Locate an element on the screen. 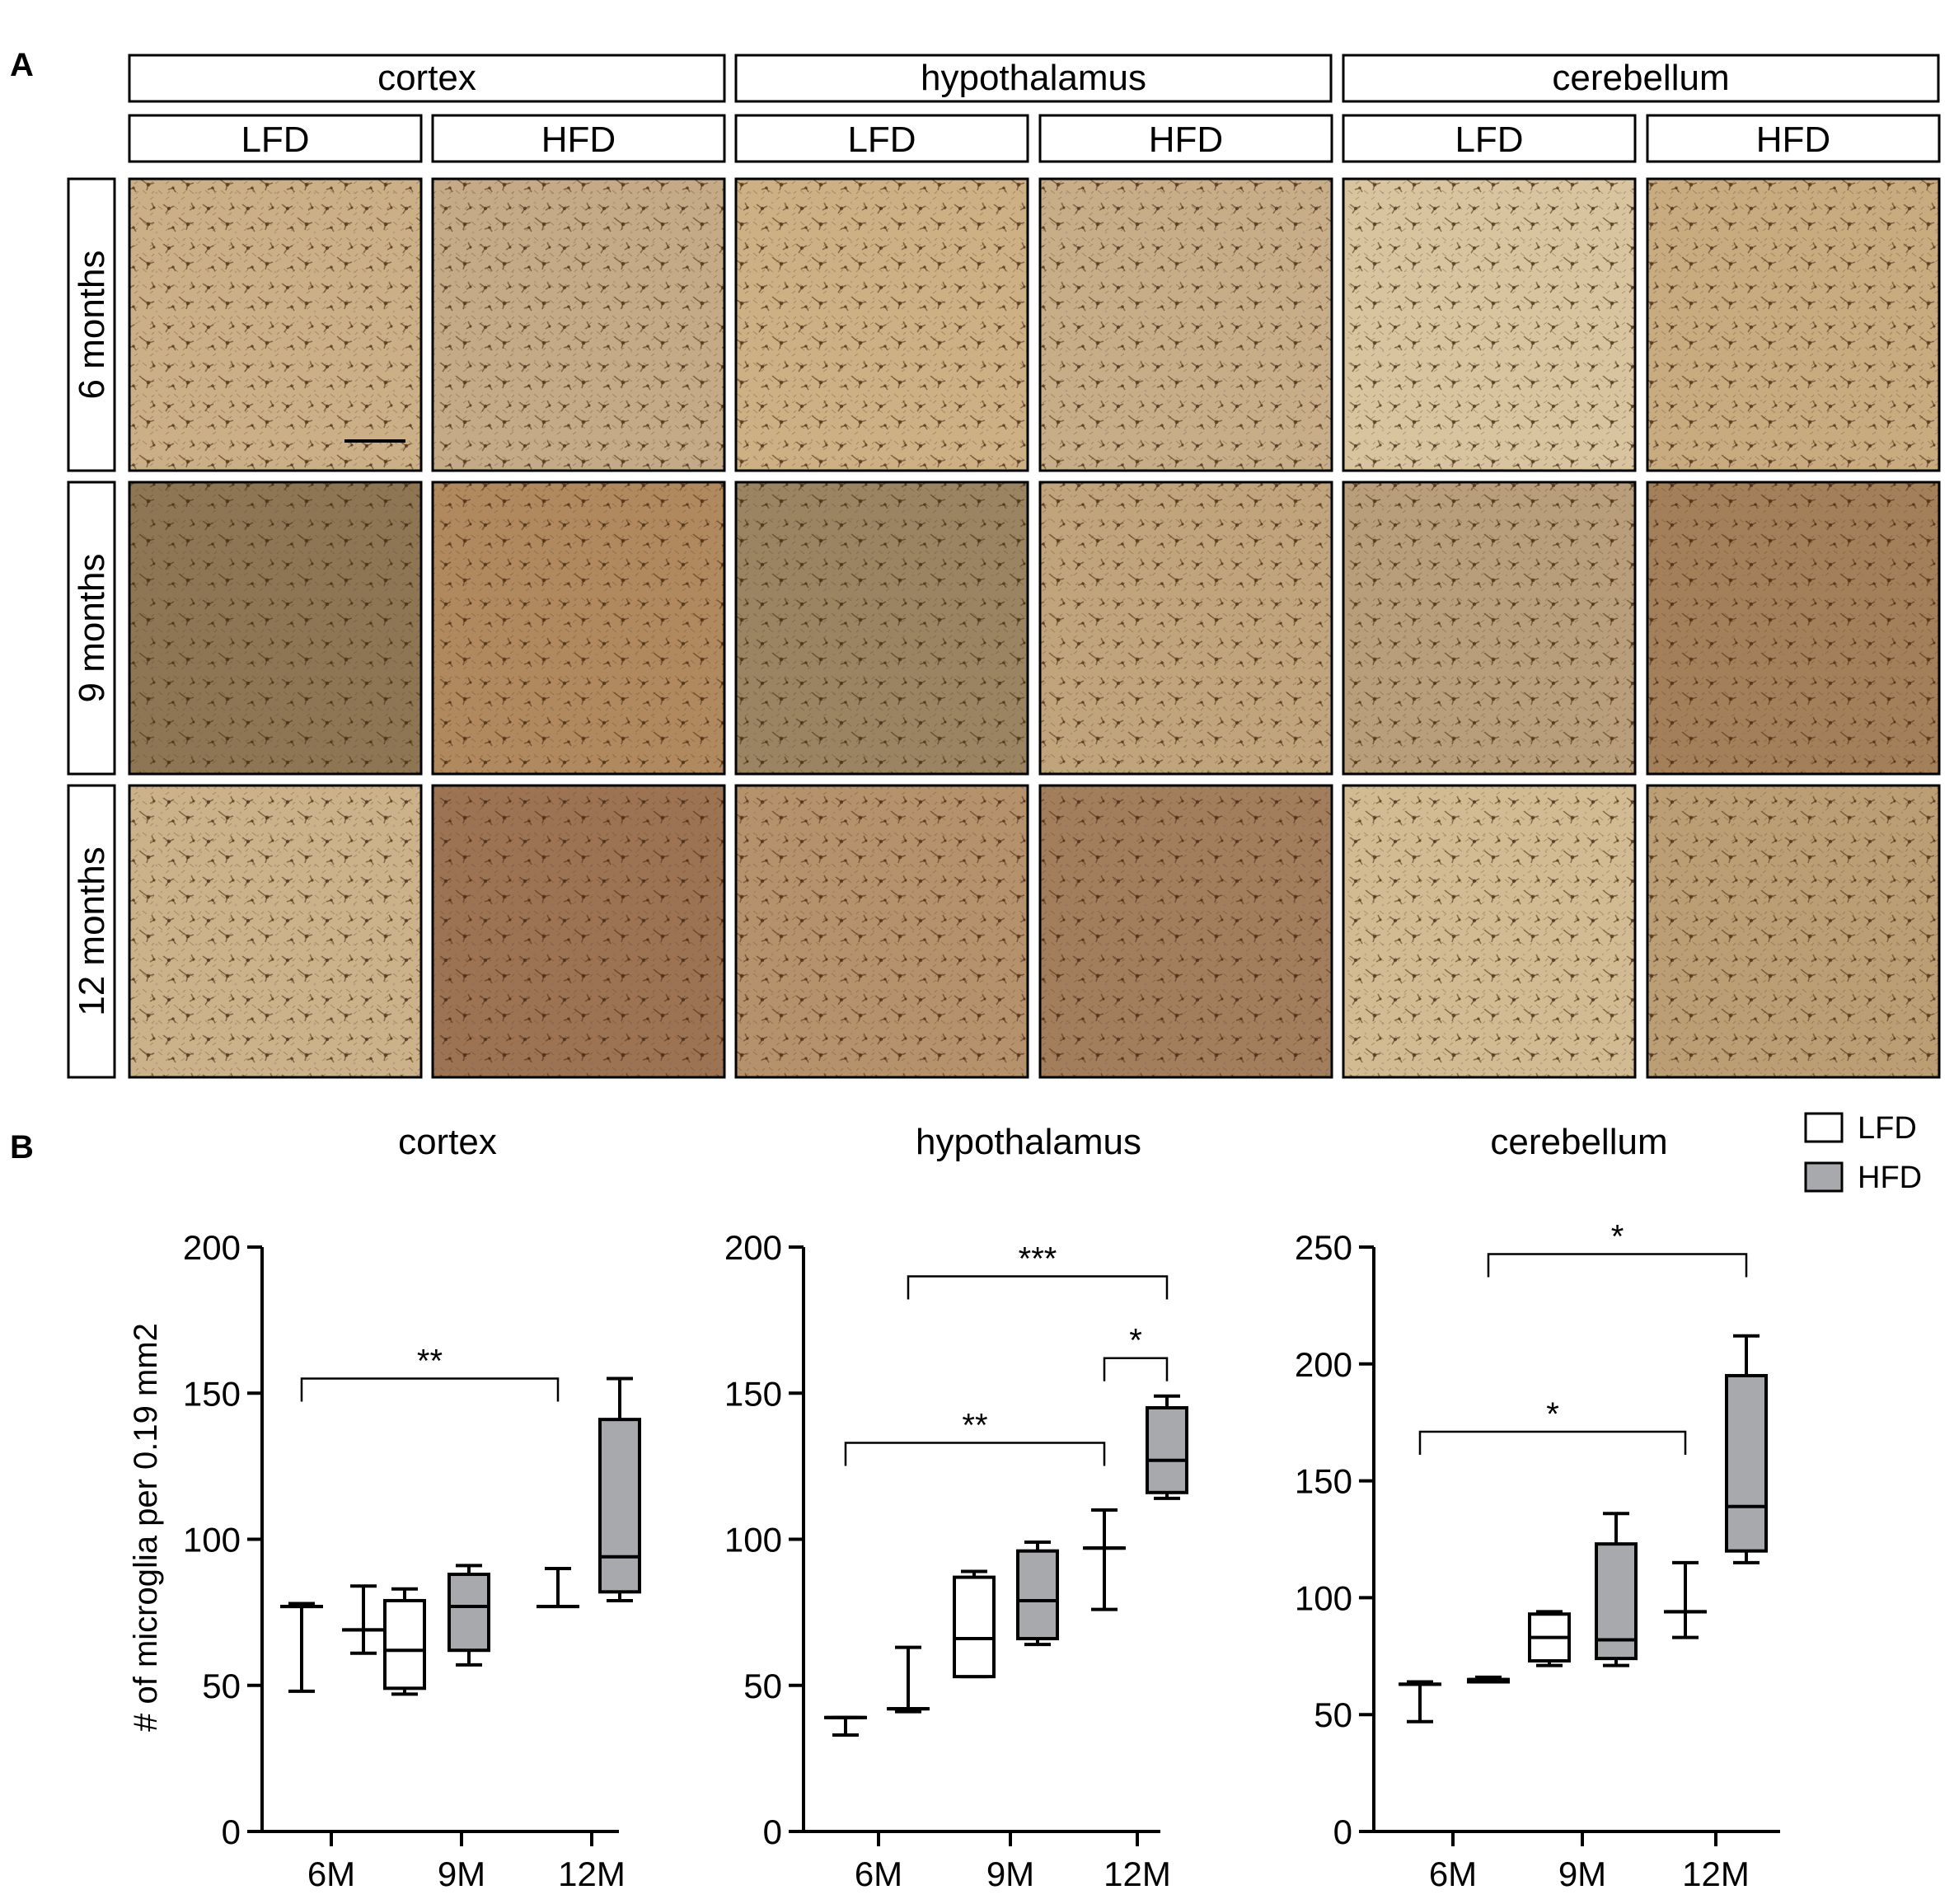 Image resolution: width=1954 pixels, height=1904 pixels. region-header-cerebellum: cerebellum is located at coordinates (1641, 78).